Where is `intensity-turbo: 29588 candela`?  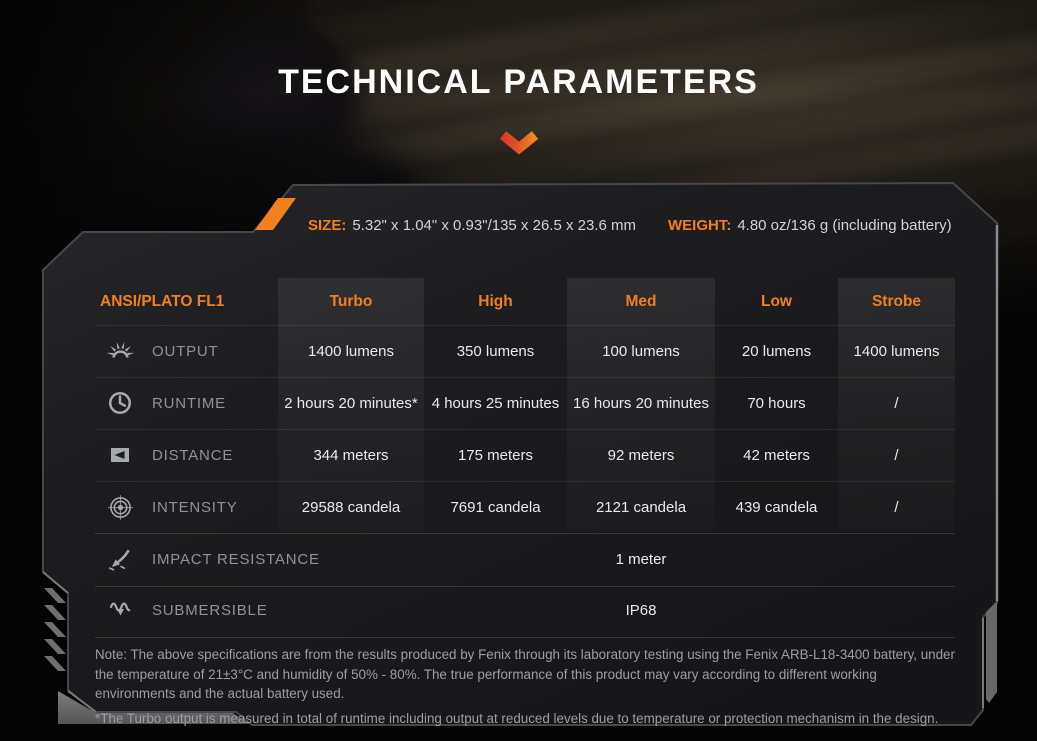 intensity-turbo: 29588 candela is located at coordinates (351, 507).